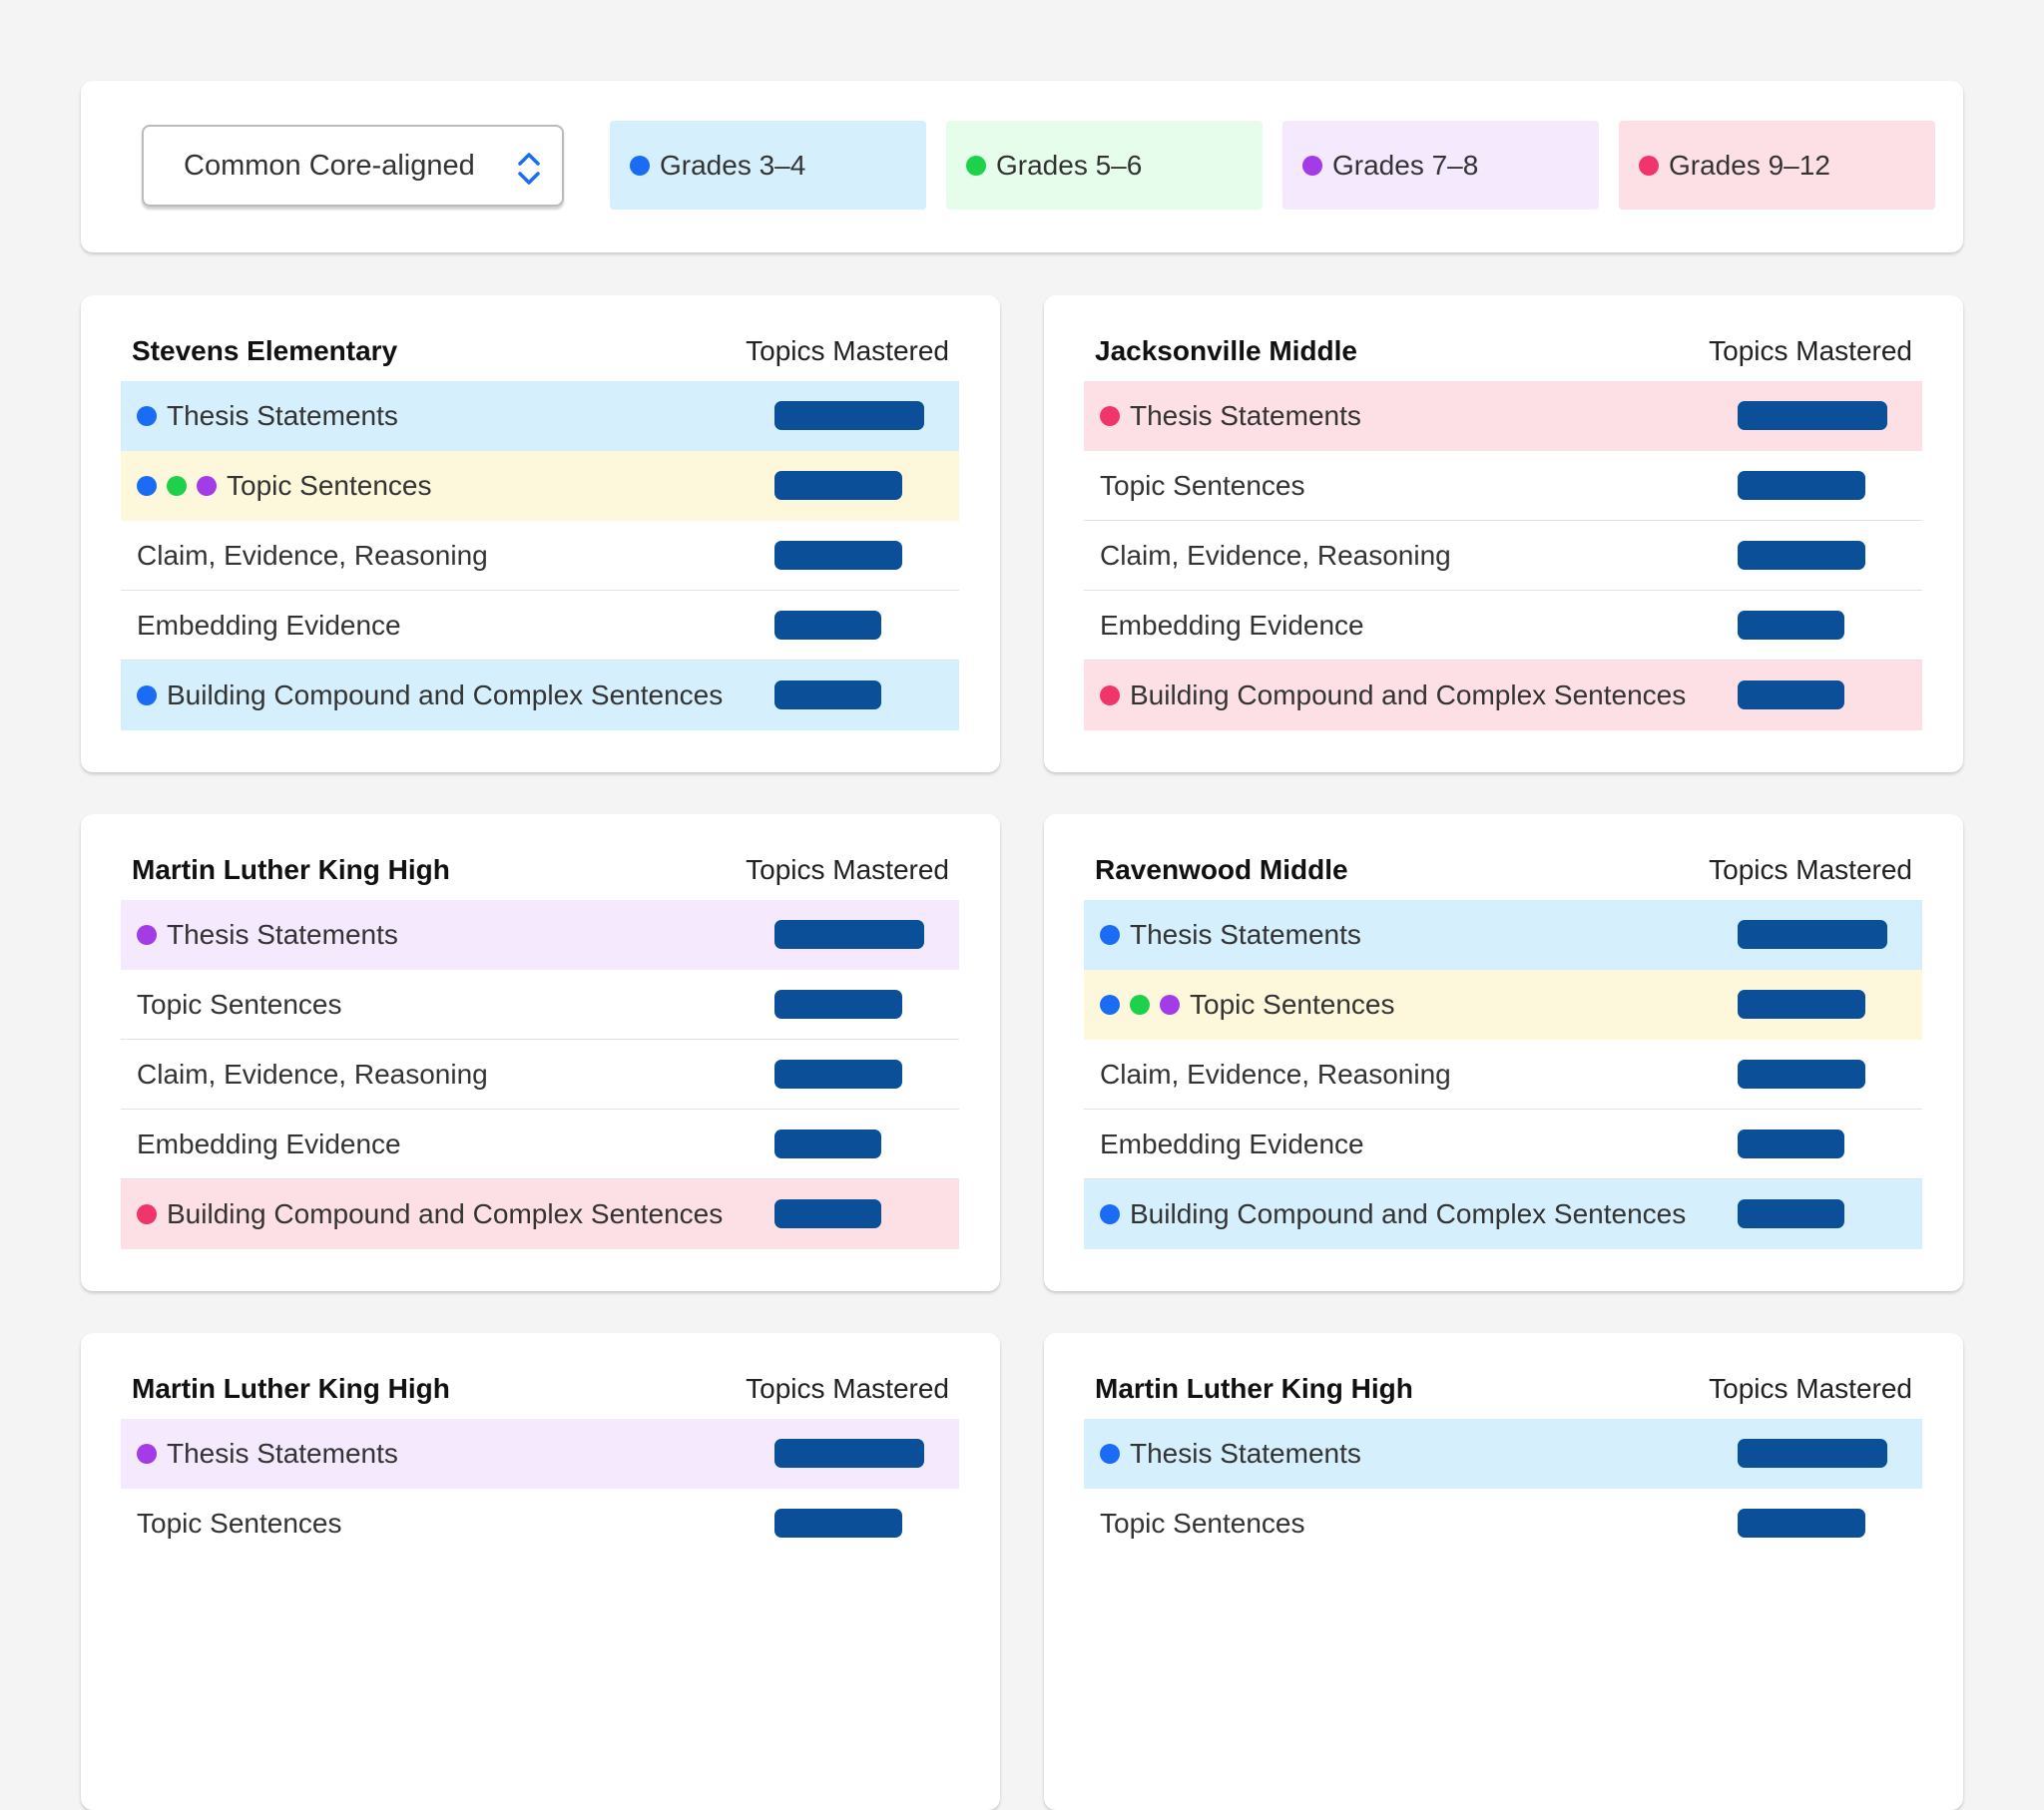 The image size is (2044, 1810). What do you see at coordinates (1503, 351) in the screenshot?
I see `card-header: Jacksonville Middle Topics Mastered` at bounding box center [1503, 351].